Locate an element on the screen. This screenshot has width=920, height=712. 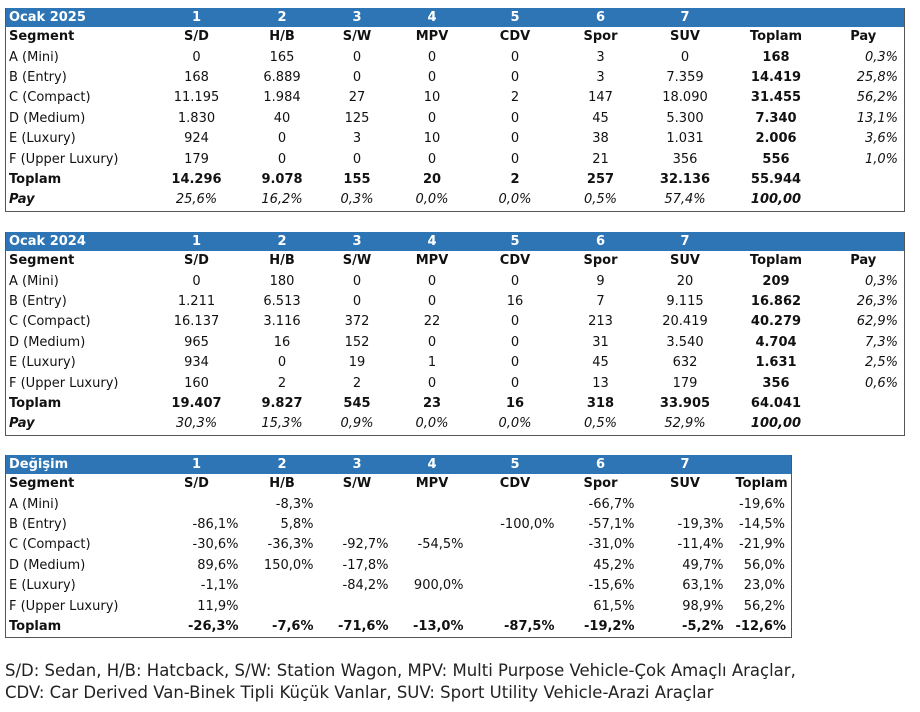
table-cell: -14,5% is located at coordinates (762, 524).